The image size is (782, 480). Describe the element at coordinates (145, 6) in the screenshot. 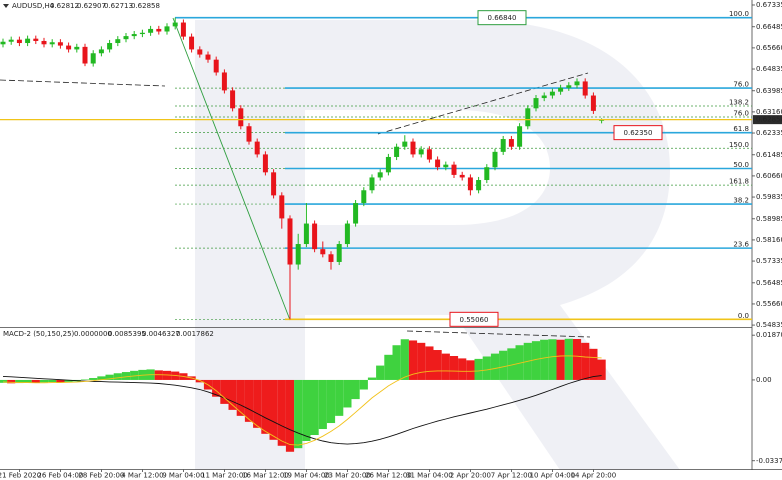

I see `ohlc-close: 0.62858` at that location.